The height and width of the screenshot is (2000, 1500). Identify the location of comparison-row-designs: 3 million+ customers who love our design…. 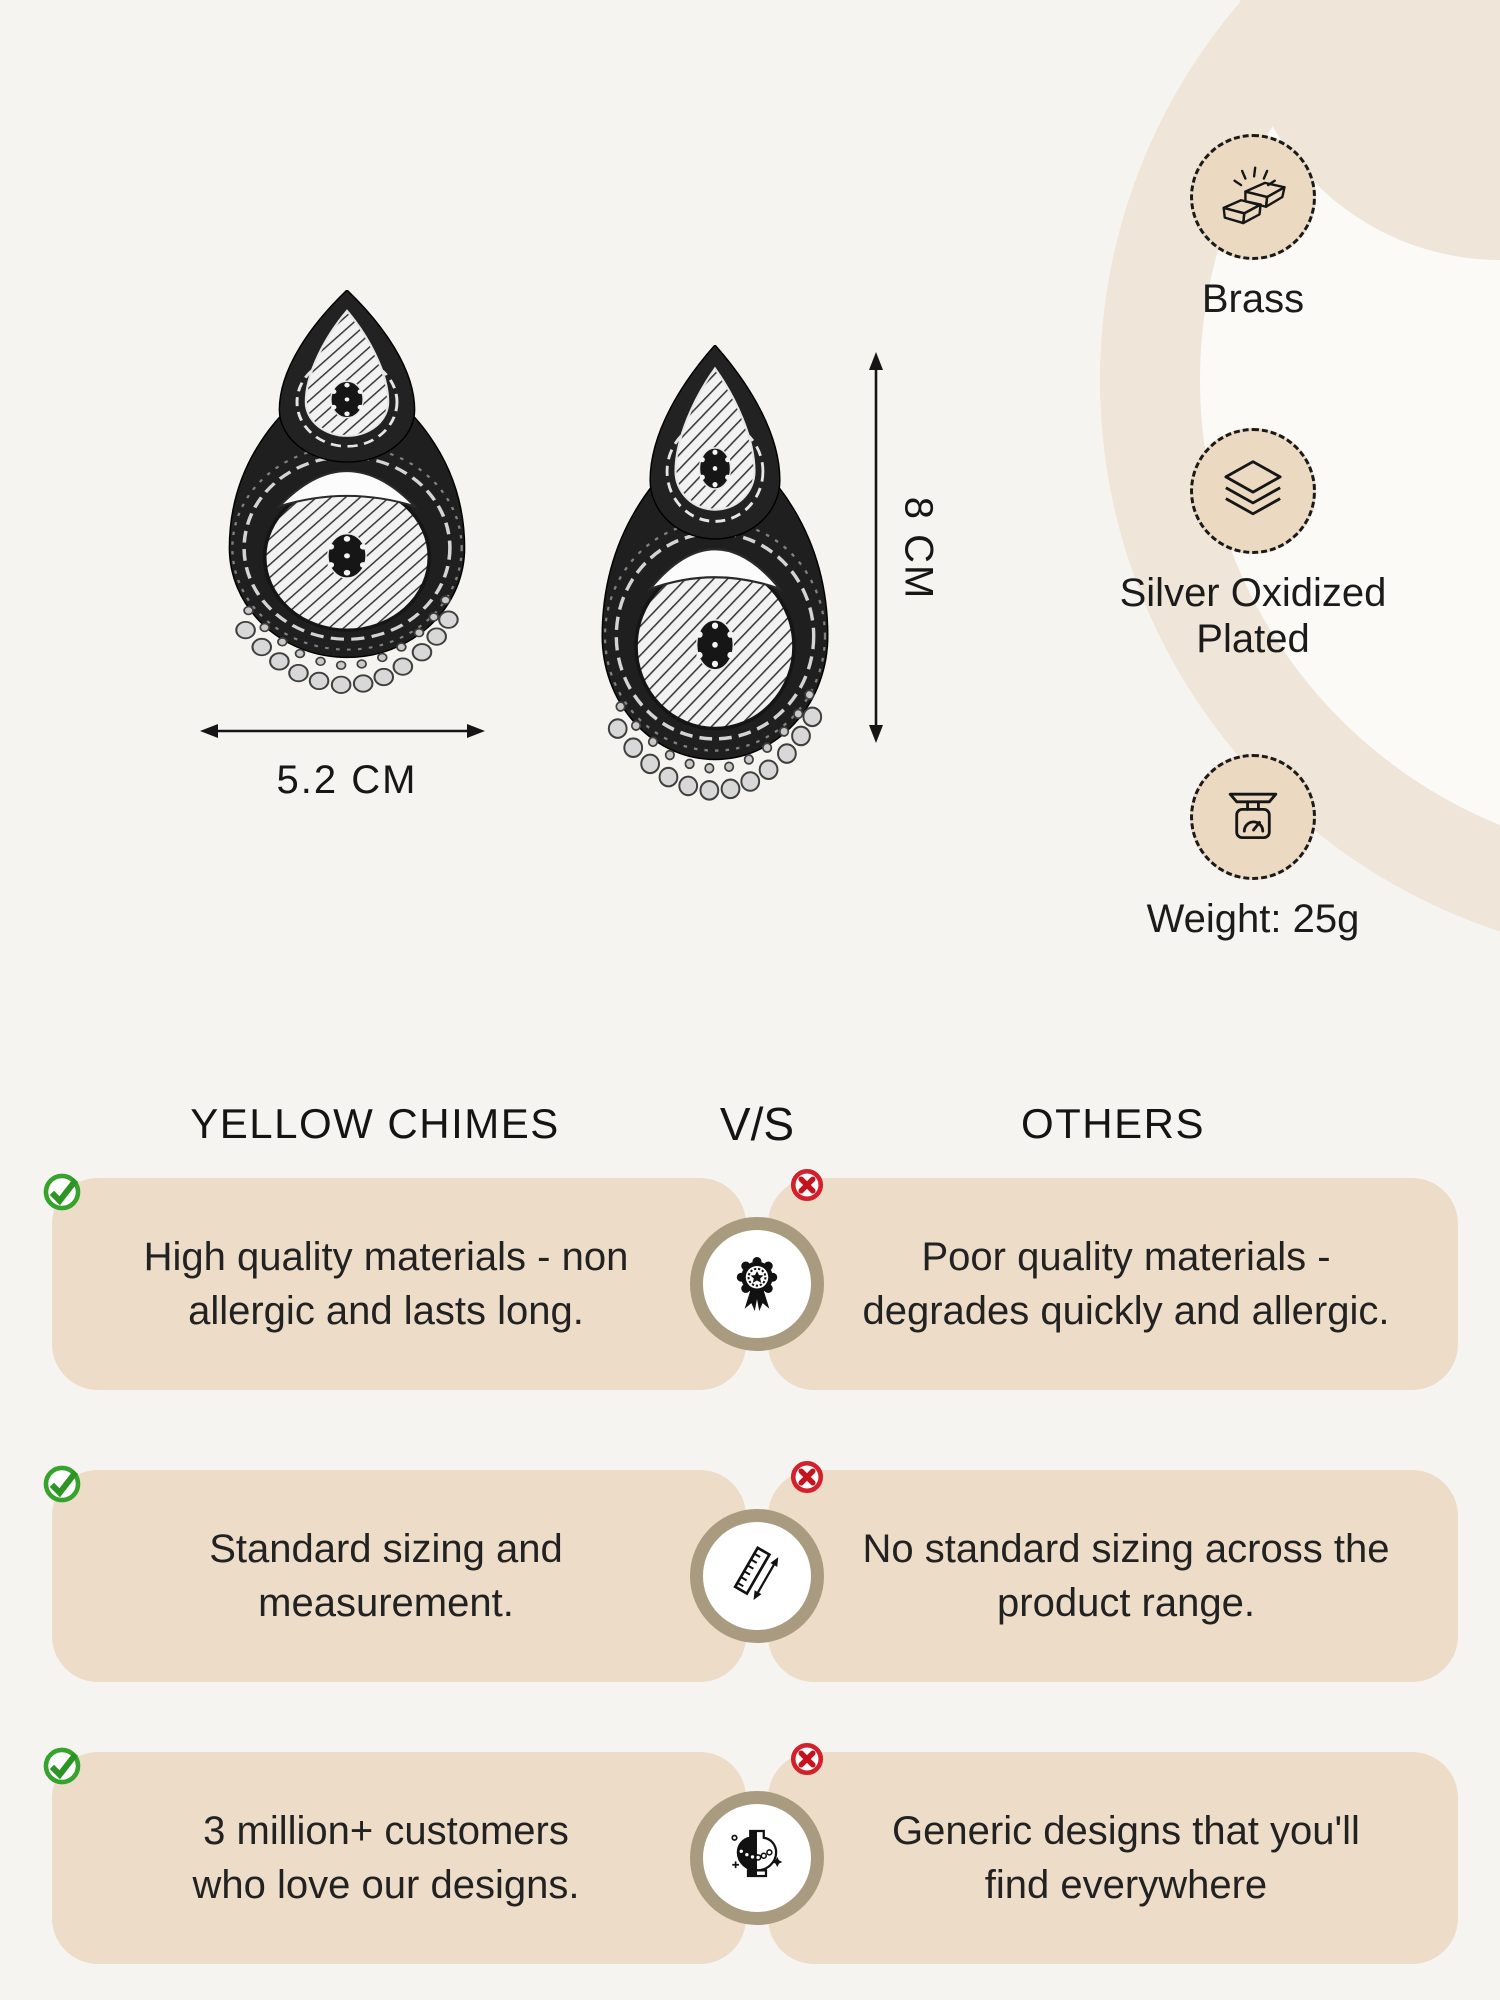
(750, 1858).